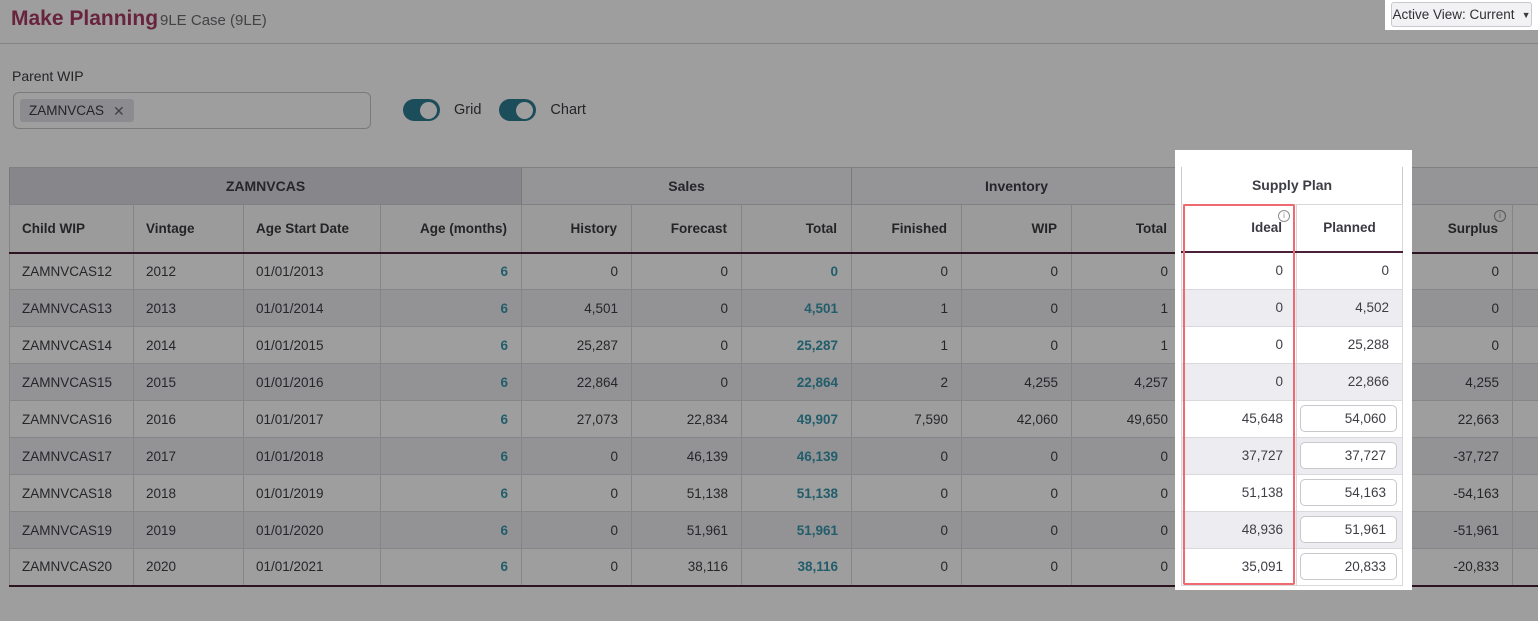  Describe the element at coordinates (468, 110) in the screenshot. I see `grid-toggle-label: Grid` at that location.